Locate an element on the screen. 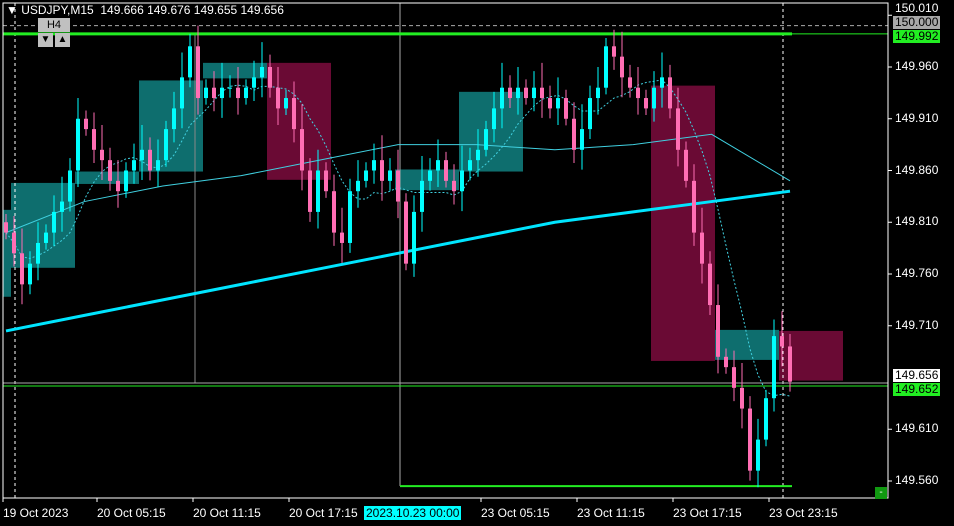 The image size is (954, 526). timeframe-button: H4 is located at coordinates (54, 25).